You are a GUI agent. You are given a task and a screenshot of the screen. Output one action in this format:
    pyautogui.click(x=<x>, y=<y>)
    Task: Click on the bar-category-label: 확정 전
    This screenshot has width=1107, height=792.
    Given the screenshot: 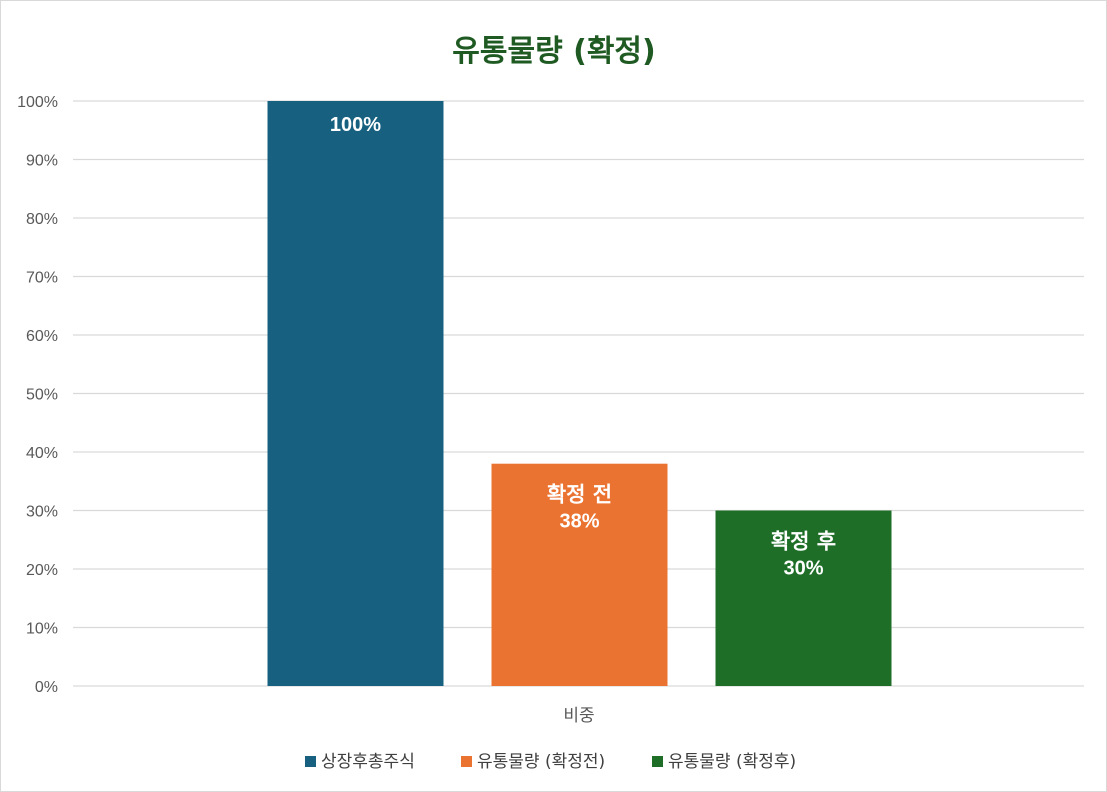 What is the action you would take?
    pyautogui.click(x=579, y=495)
    